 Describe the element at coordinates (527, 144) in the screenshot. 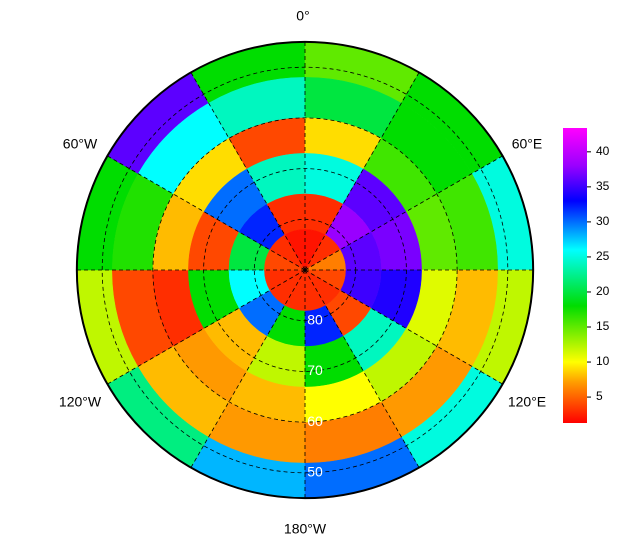

I see `lon-label: 60°E` at that location.